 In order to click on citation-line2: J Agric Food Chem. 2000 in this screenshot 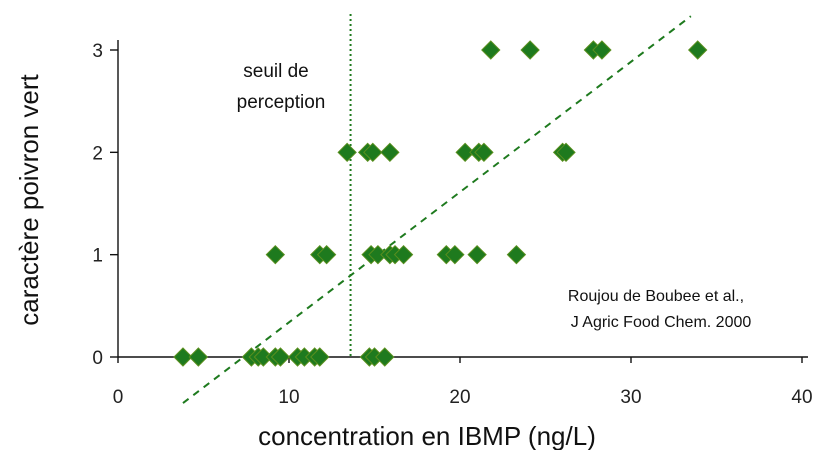, I will do `click(661, 322)`.